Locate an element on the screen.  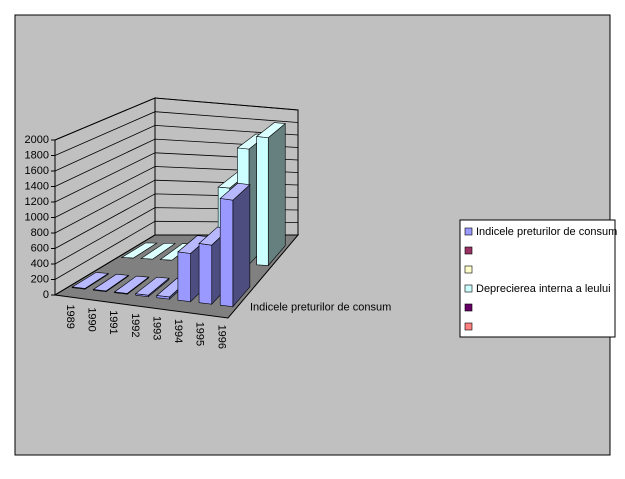
legend-label: Deprecierea interna a leului is located at coordinates (543, 289).